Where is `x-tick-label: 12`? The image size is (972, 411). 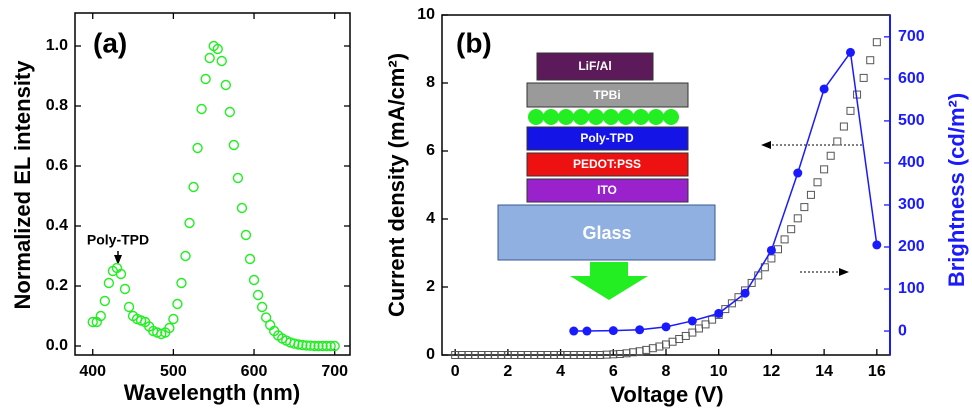 x-tick-label: 12 is located at coordinates (772, 371).